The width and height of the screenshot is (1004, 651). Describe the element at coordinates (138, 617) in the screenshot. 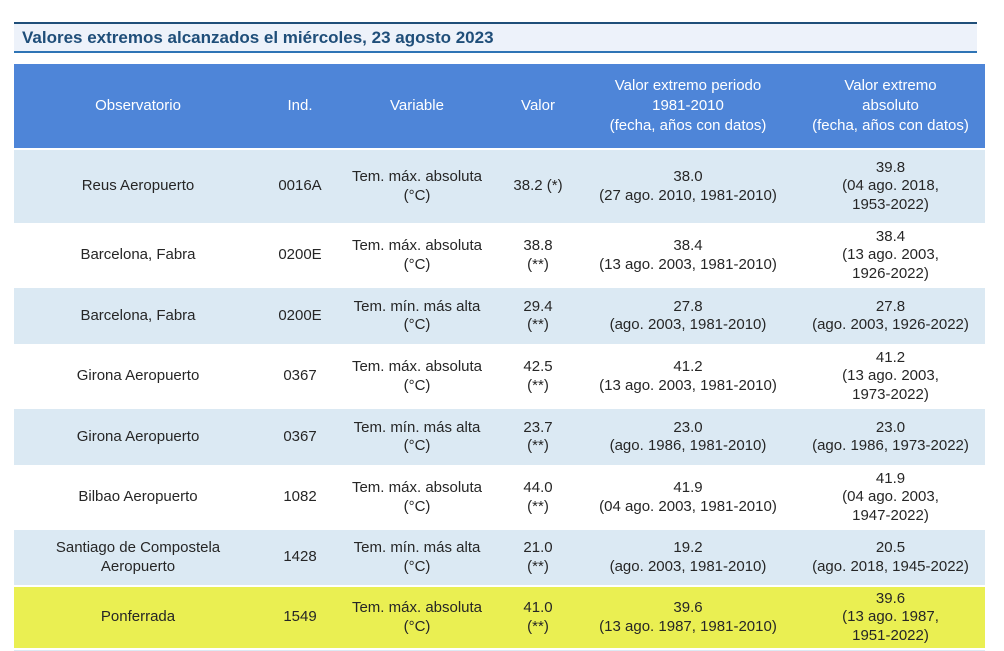

I see `cell-observatorio: Ponferrada` at that location.